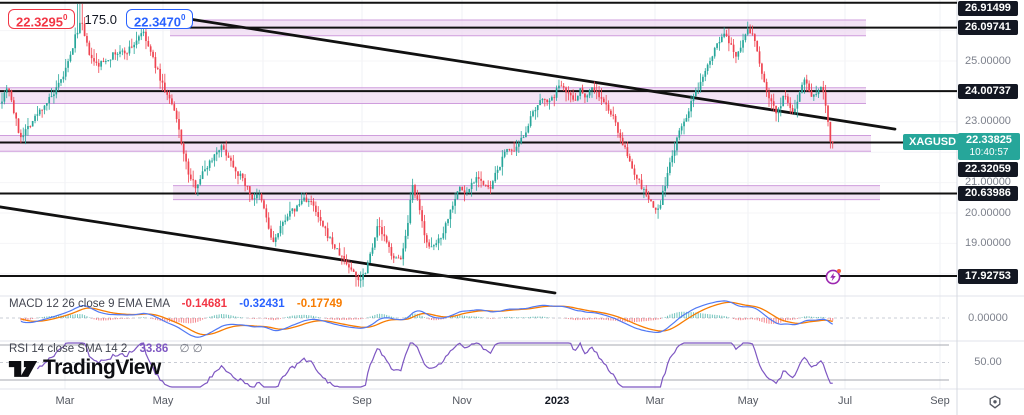 The image size is (1024, 415). What do you see at coordinates (427, 319) in the screenshot?
I see `macd-line` at bounding box center [427, 319].